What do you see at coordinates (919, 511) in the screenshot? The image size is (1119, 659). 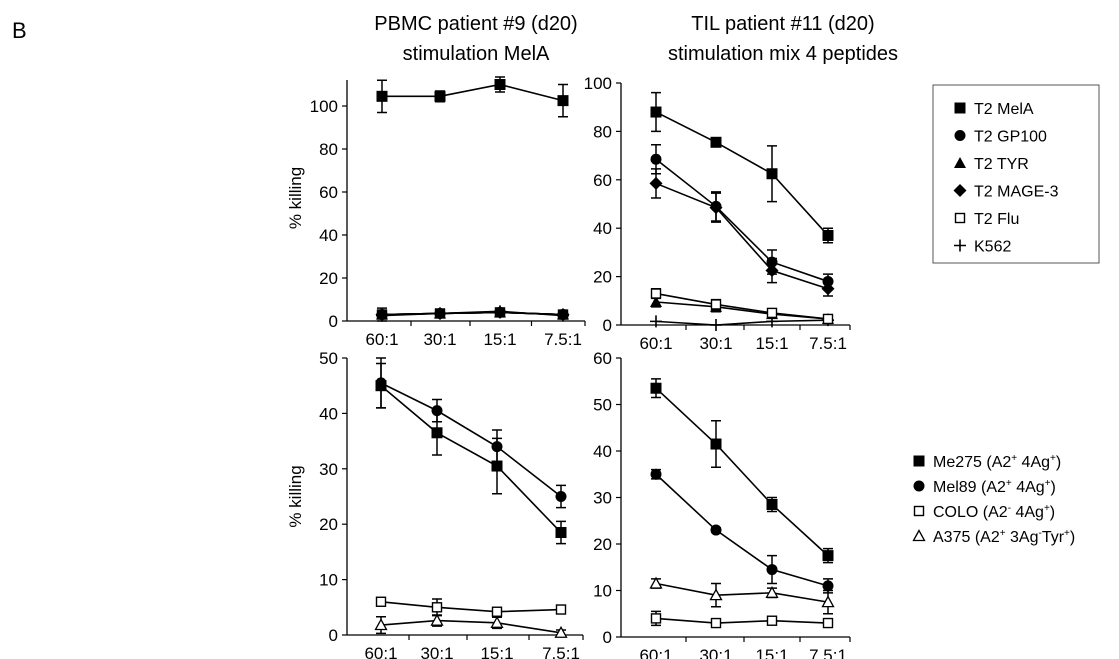 I see `legend-marker-open-square` at bounding box center [919, 511].